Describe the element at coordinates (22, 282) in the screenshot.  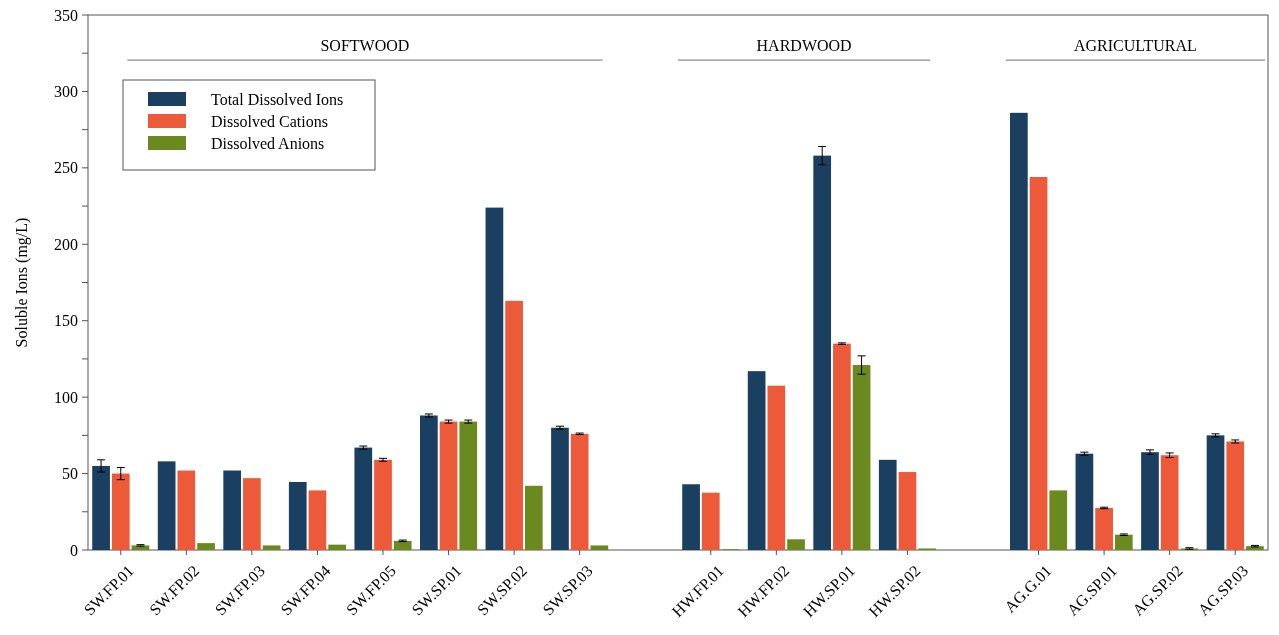
I see `y-axis-title: Soluble Ions (mg/L)` at that location.